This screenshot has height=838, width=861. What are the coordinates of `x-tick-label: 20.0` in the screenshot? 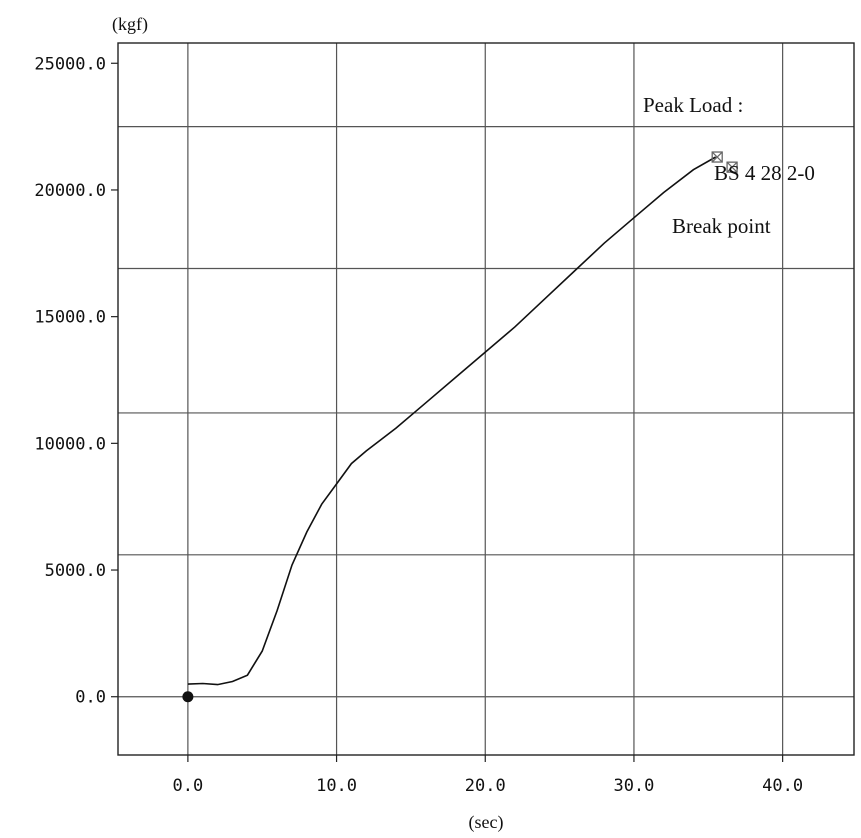 It's located at (485, 786).